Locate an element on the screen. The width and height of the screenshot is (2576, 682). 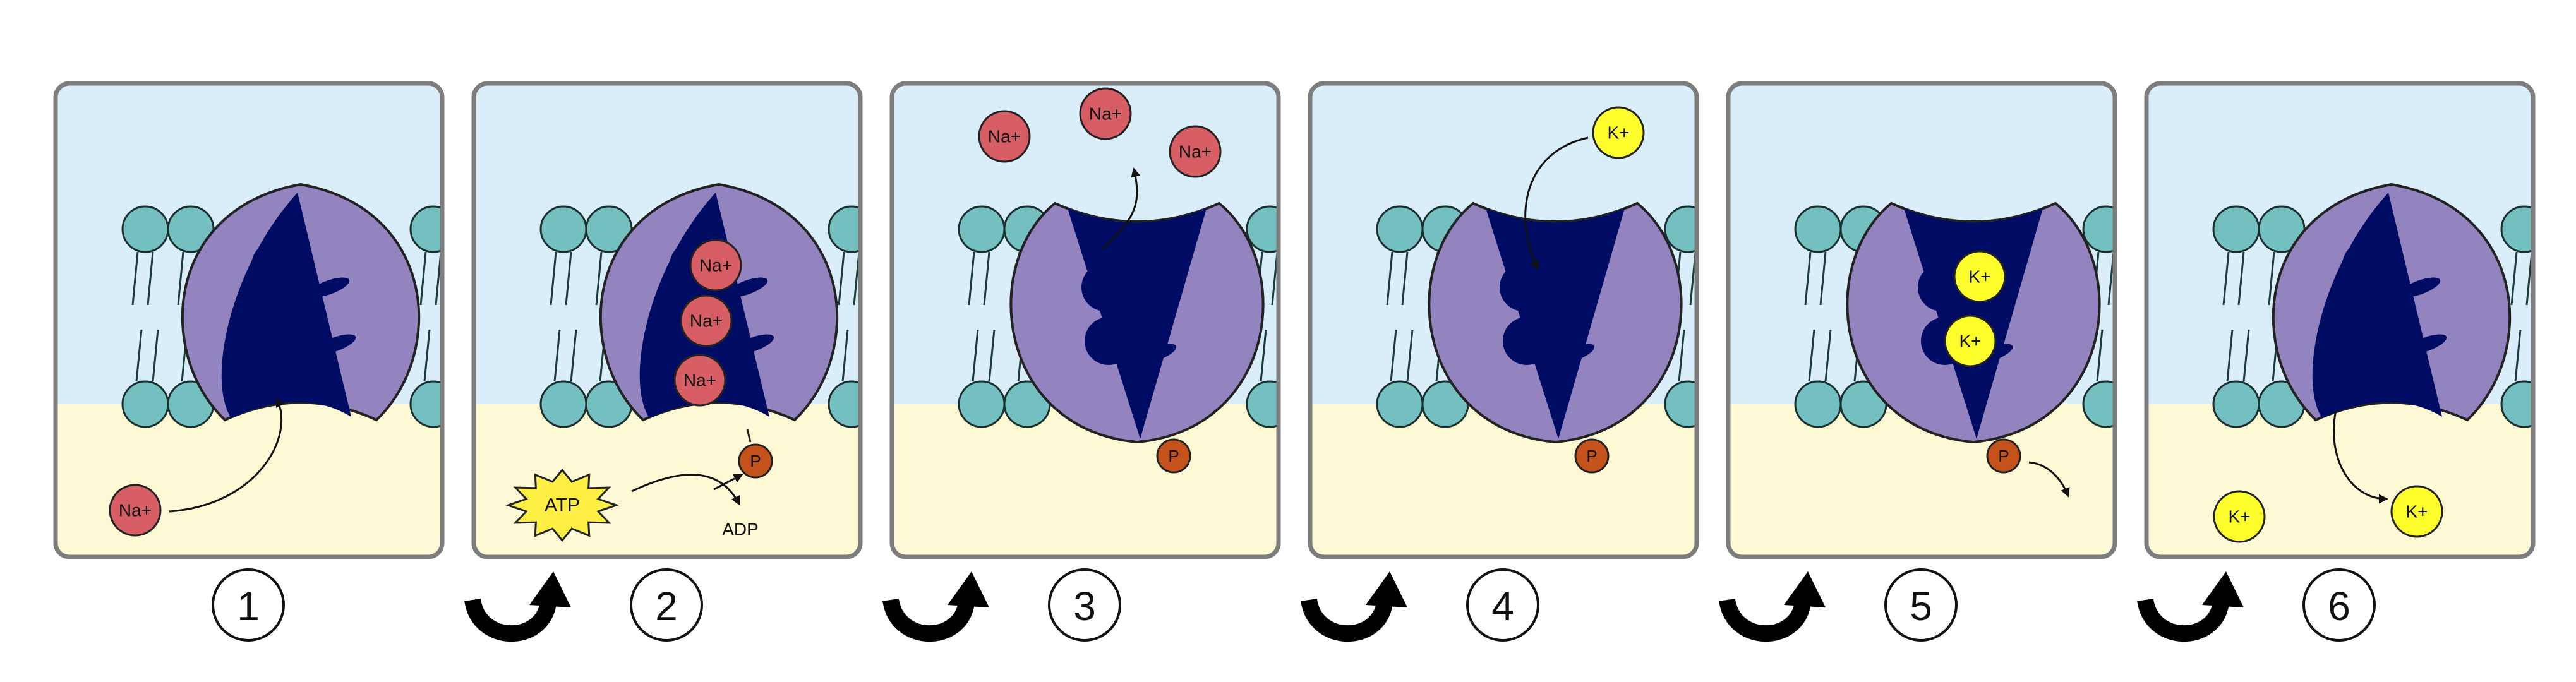
panel-content: K+ K+ is located at coordinates (2361, 320).